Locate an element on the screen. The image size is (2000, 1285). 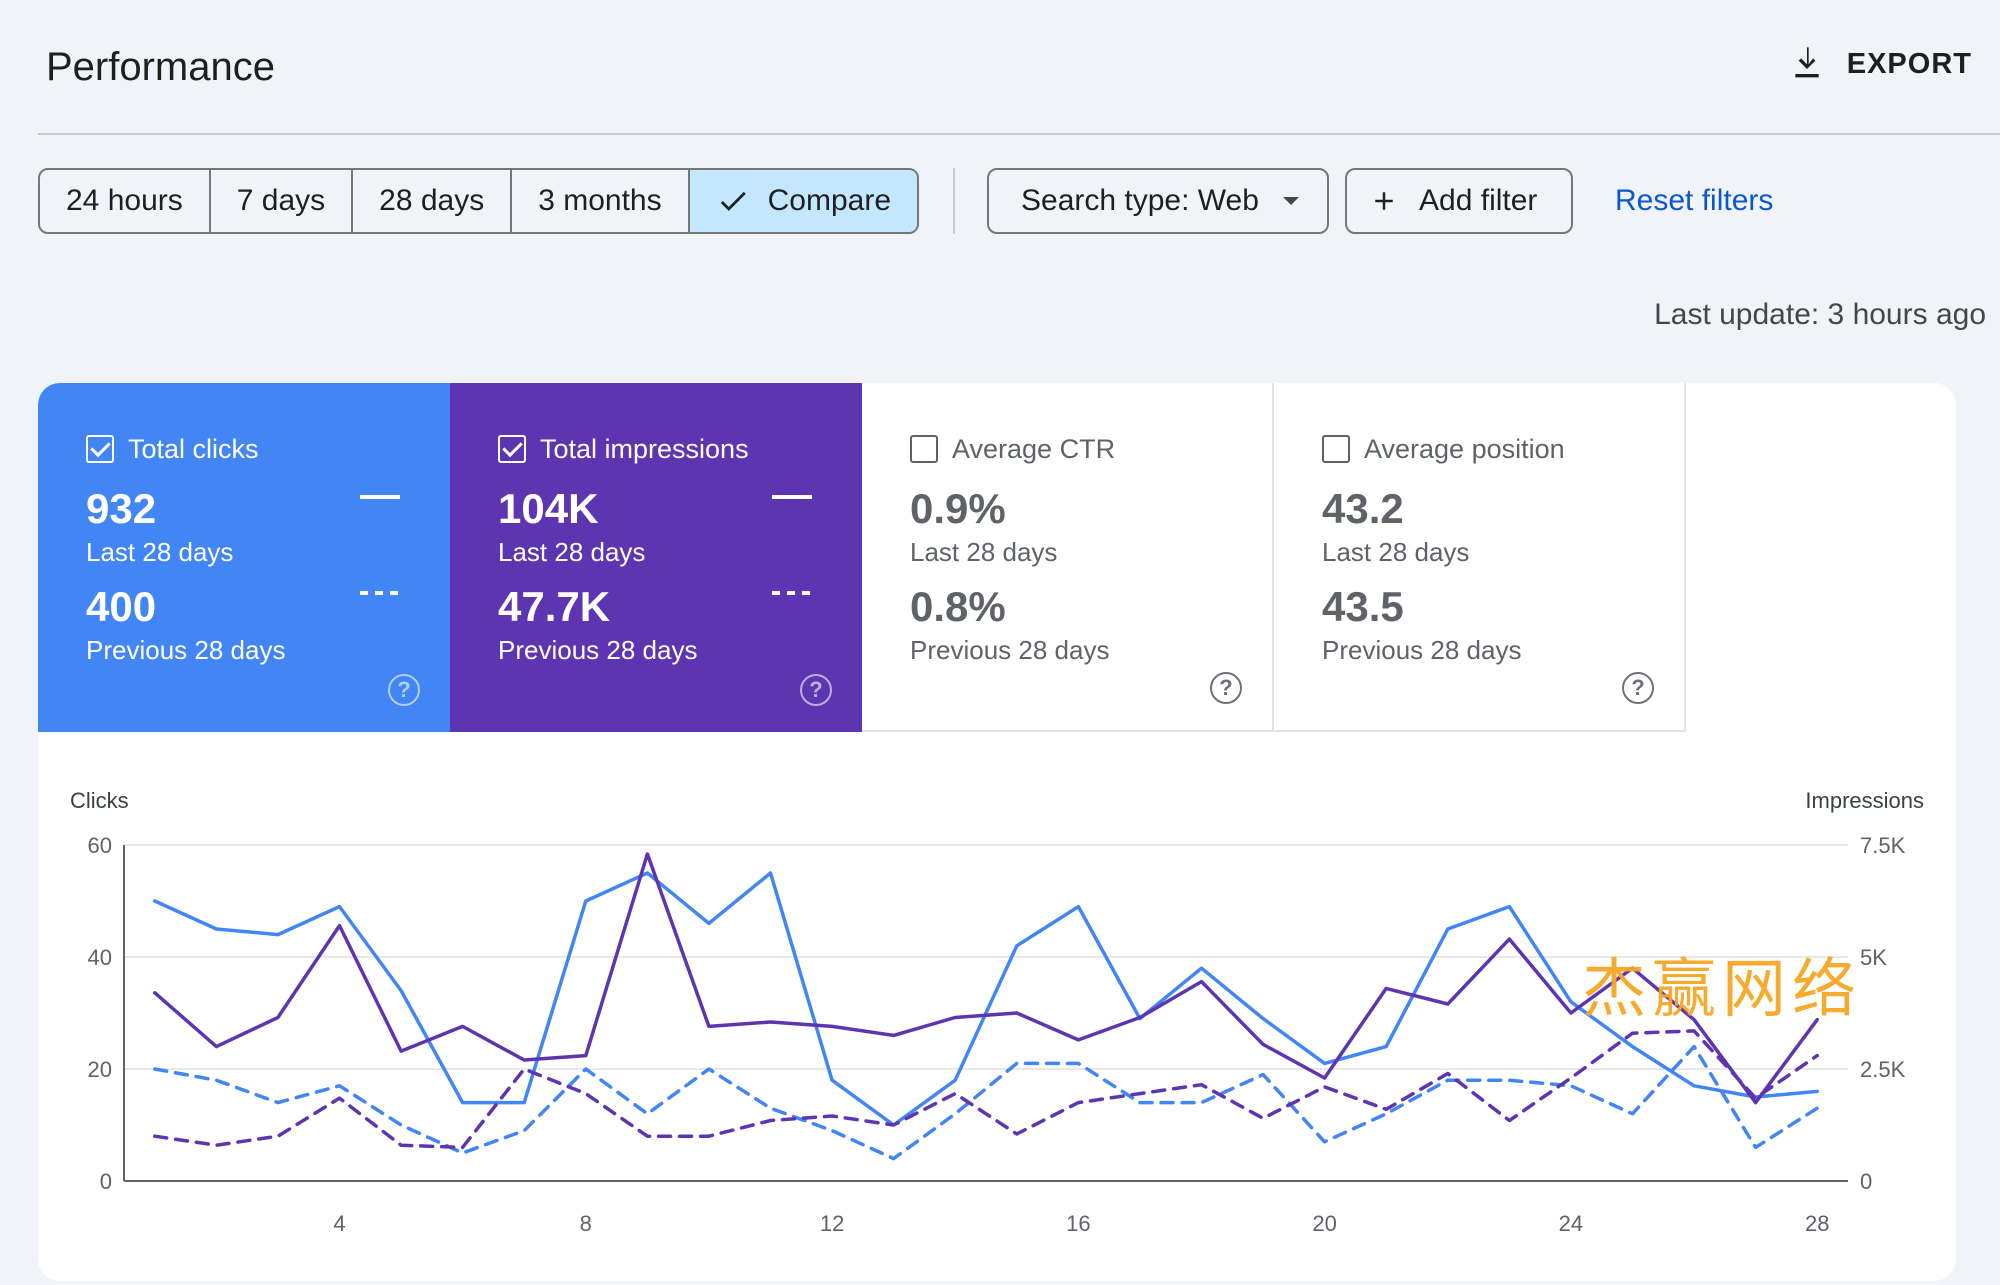
plus-icon is located at coordinates (1384, 201).